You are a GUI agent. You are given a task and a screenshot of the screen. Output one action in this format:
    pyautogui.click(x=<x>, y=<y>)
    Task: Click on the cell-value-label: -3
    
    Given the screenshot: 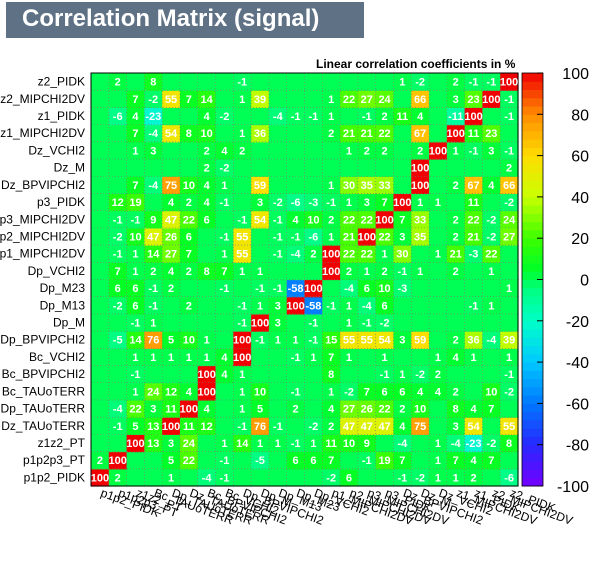 What is the action you would take?
    pyautogui.click(x=314, y=203)
    